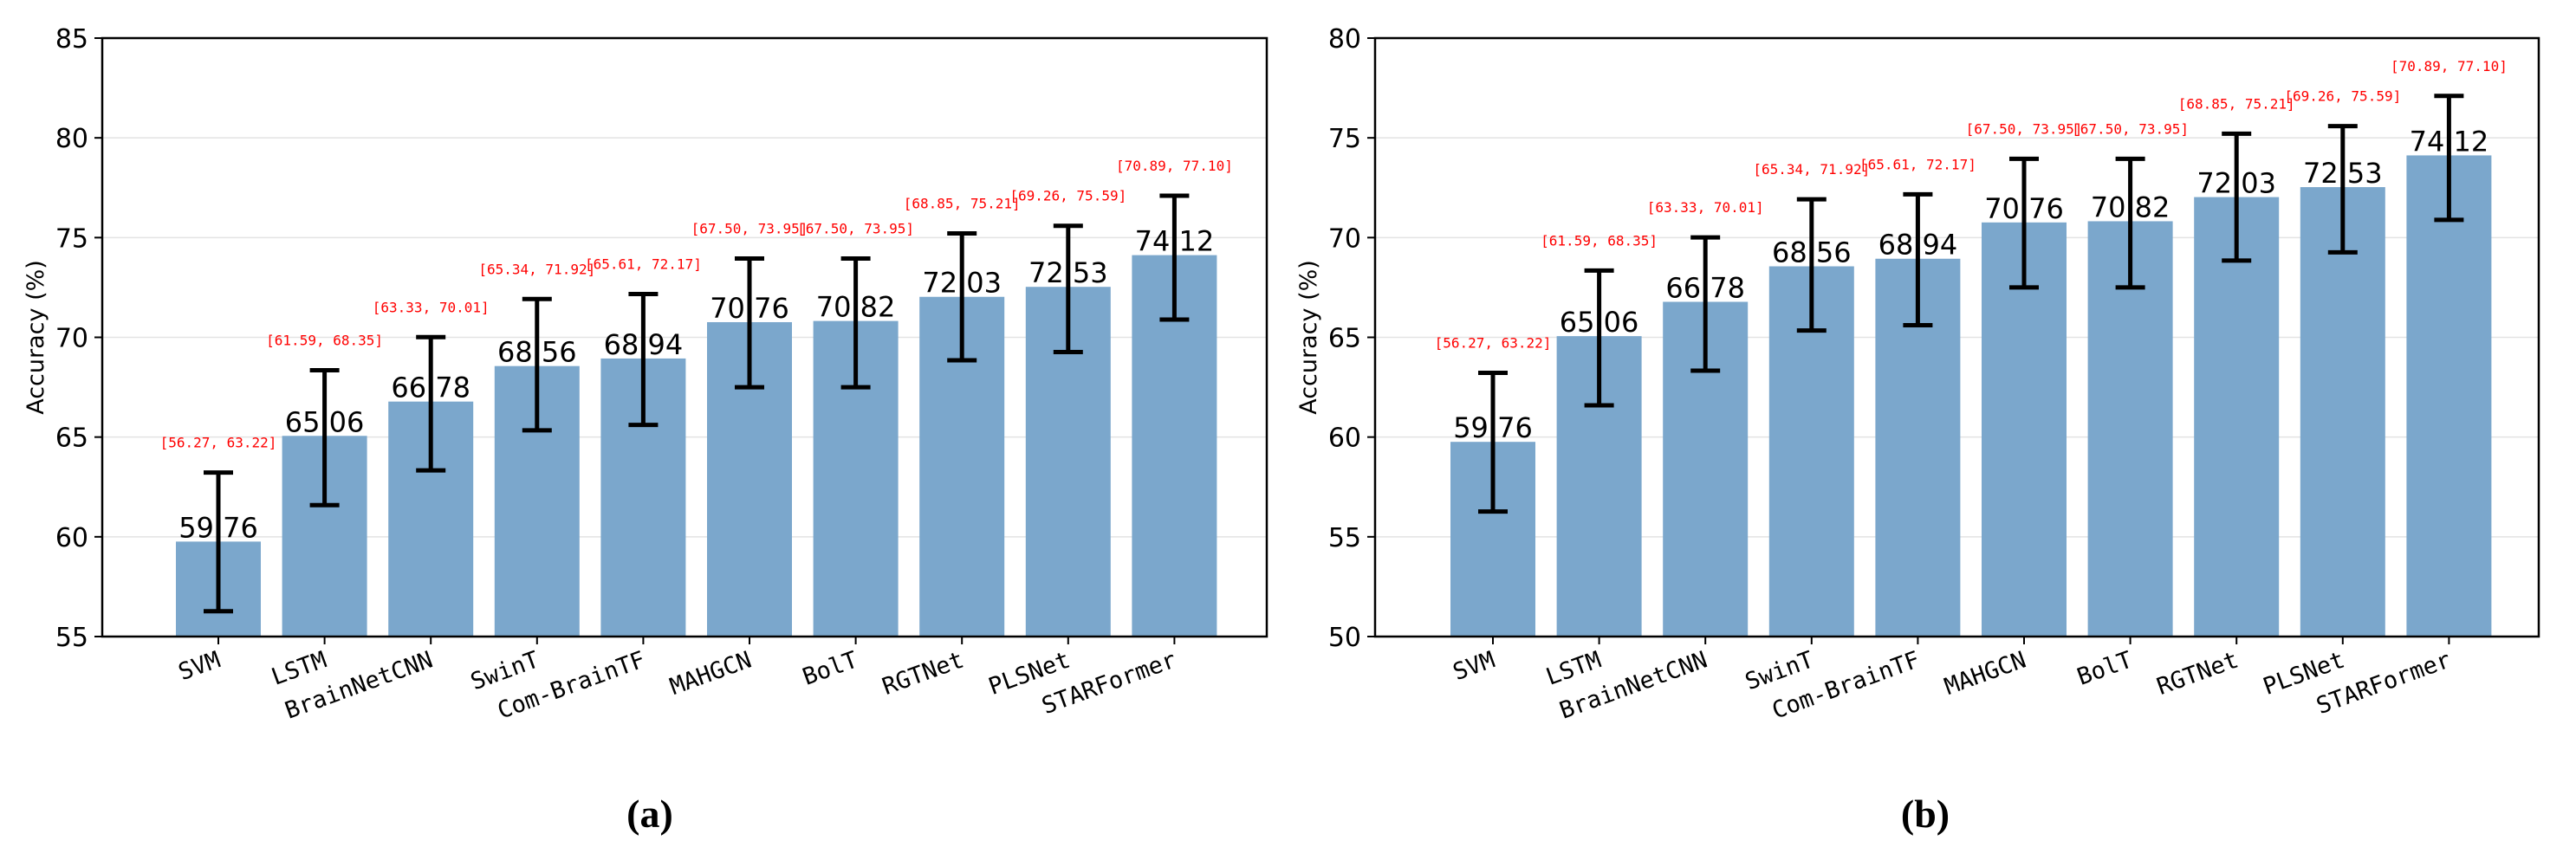  I want to click on y-tick-label: 50, so click(1345, 638).